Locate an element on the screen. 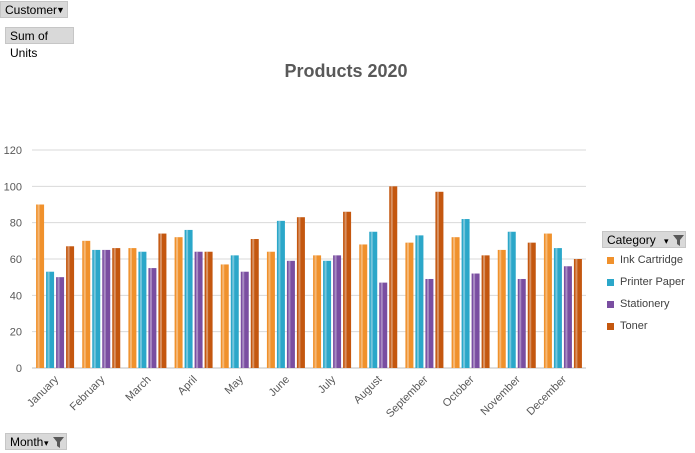 Image resolution: width=695 pixels, height=453 pixels. legend-item: Printer Paper is located at coordinates (646, 282).